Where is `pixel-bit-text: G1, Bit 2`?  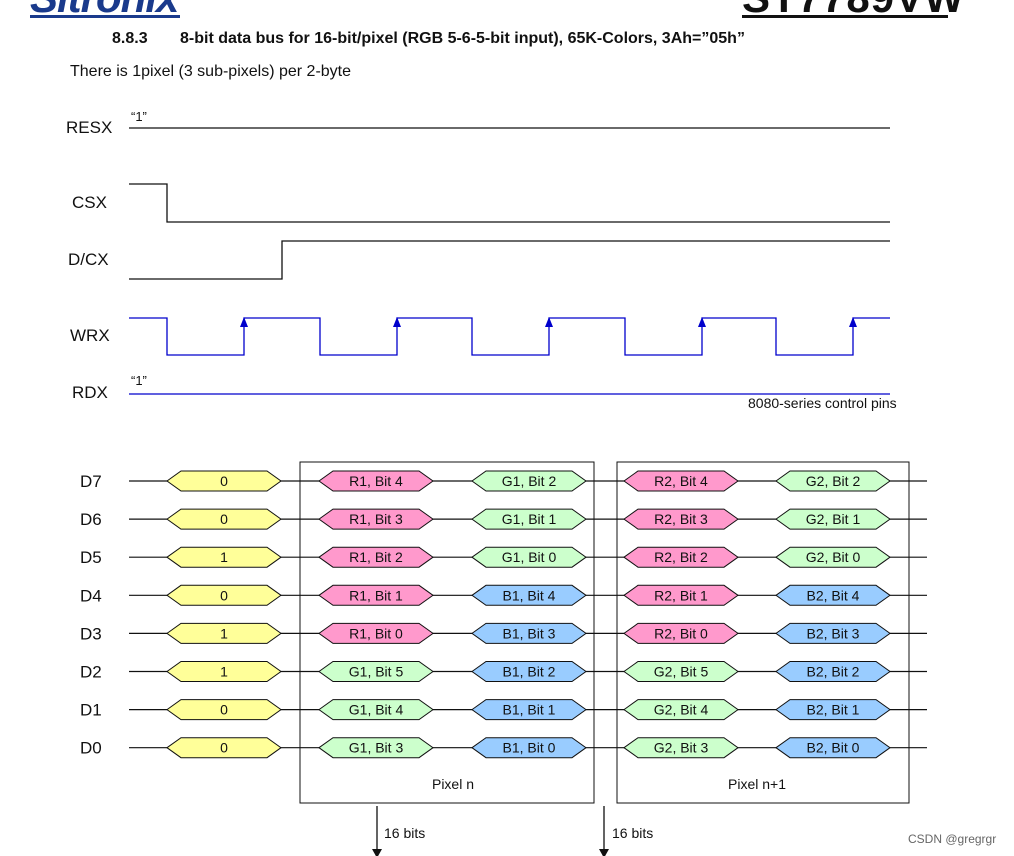 pixel-bit-text: G1, Bit 2 is located at coordinates (529, 481).